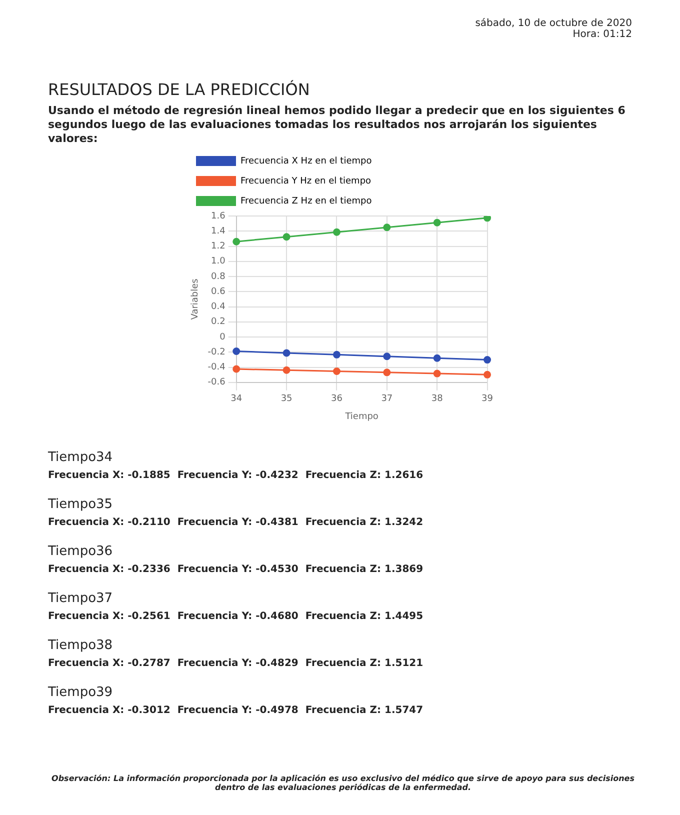 This screenshot has height=815, width=680. I want to click on text: Tiempo35, so click(81, 505).